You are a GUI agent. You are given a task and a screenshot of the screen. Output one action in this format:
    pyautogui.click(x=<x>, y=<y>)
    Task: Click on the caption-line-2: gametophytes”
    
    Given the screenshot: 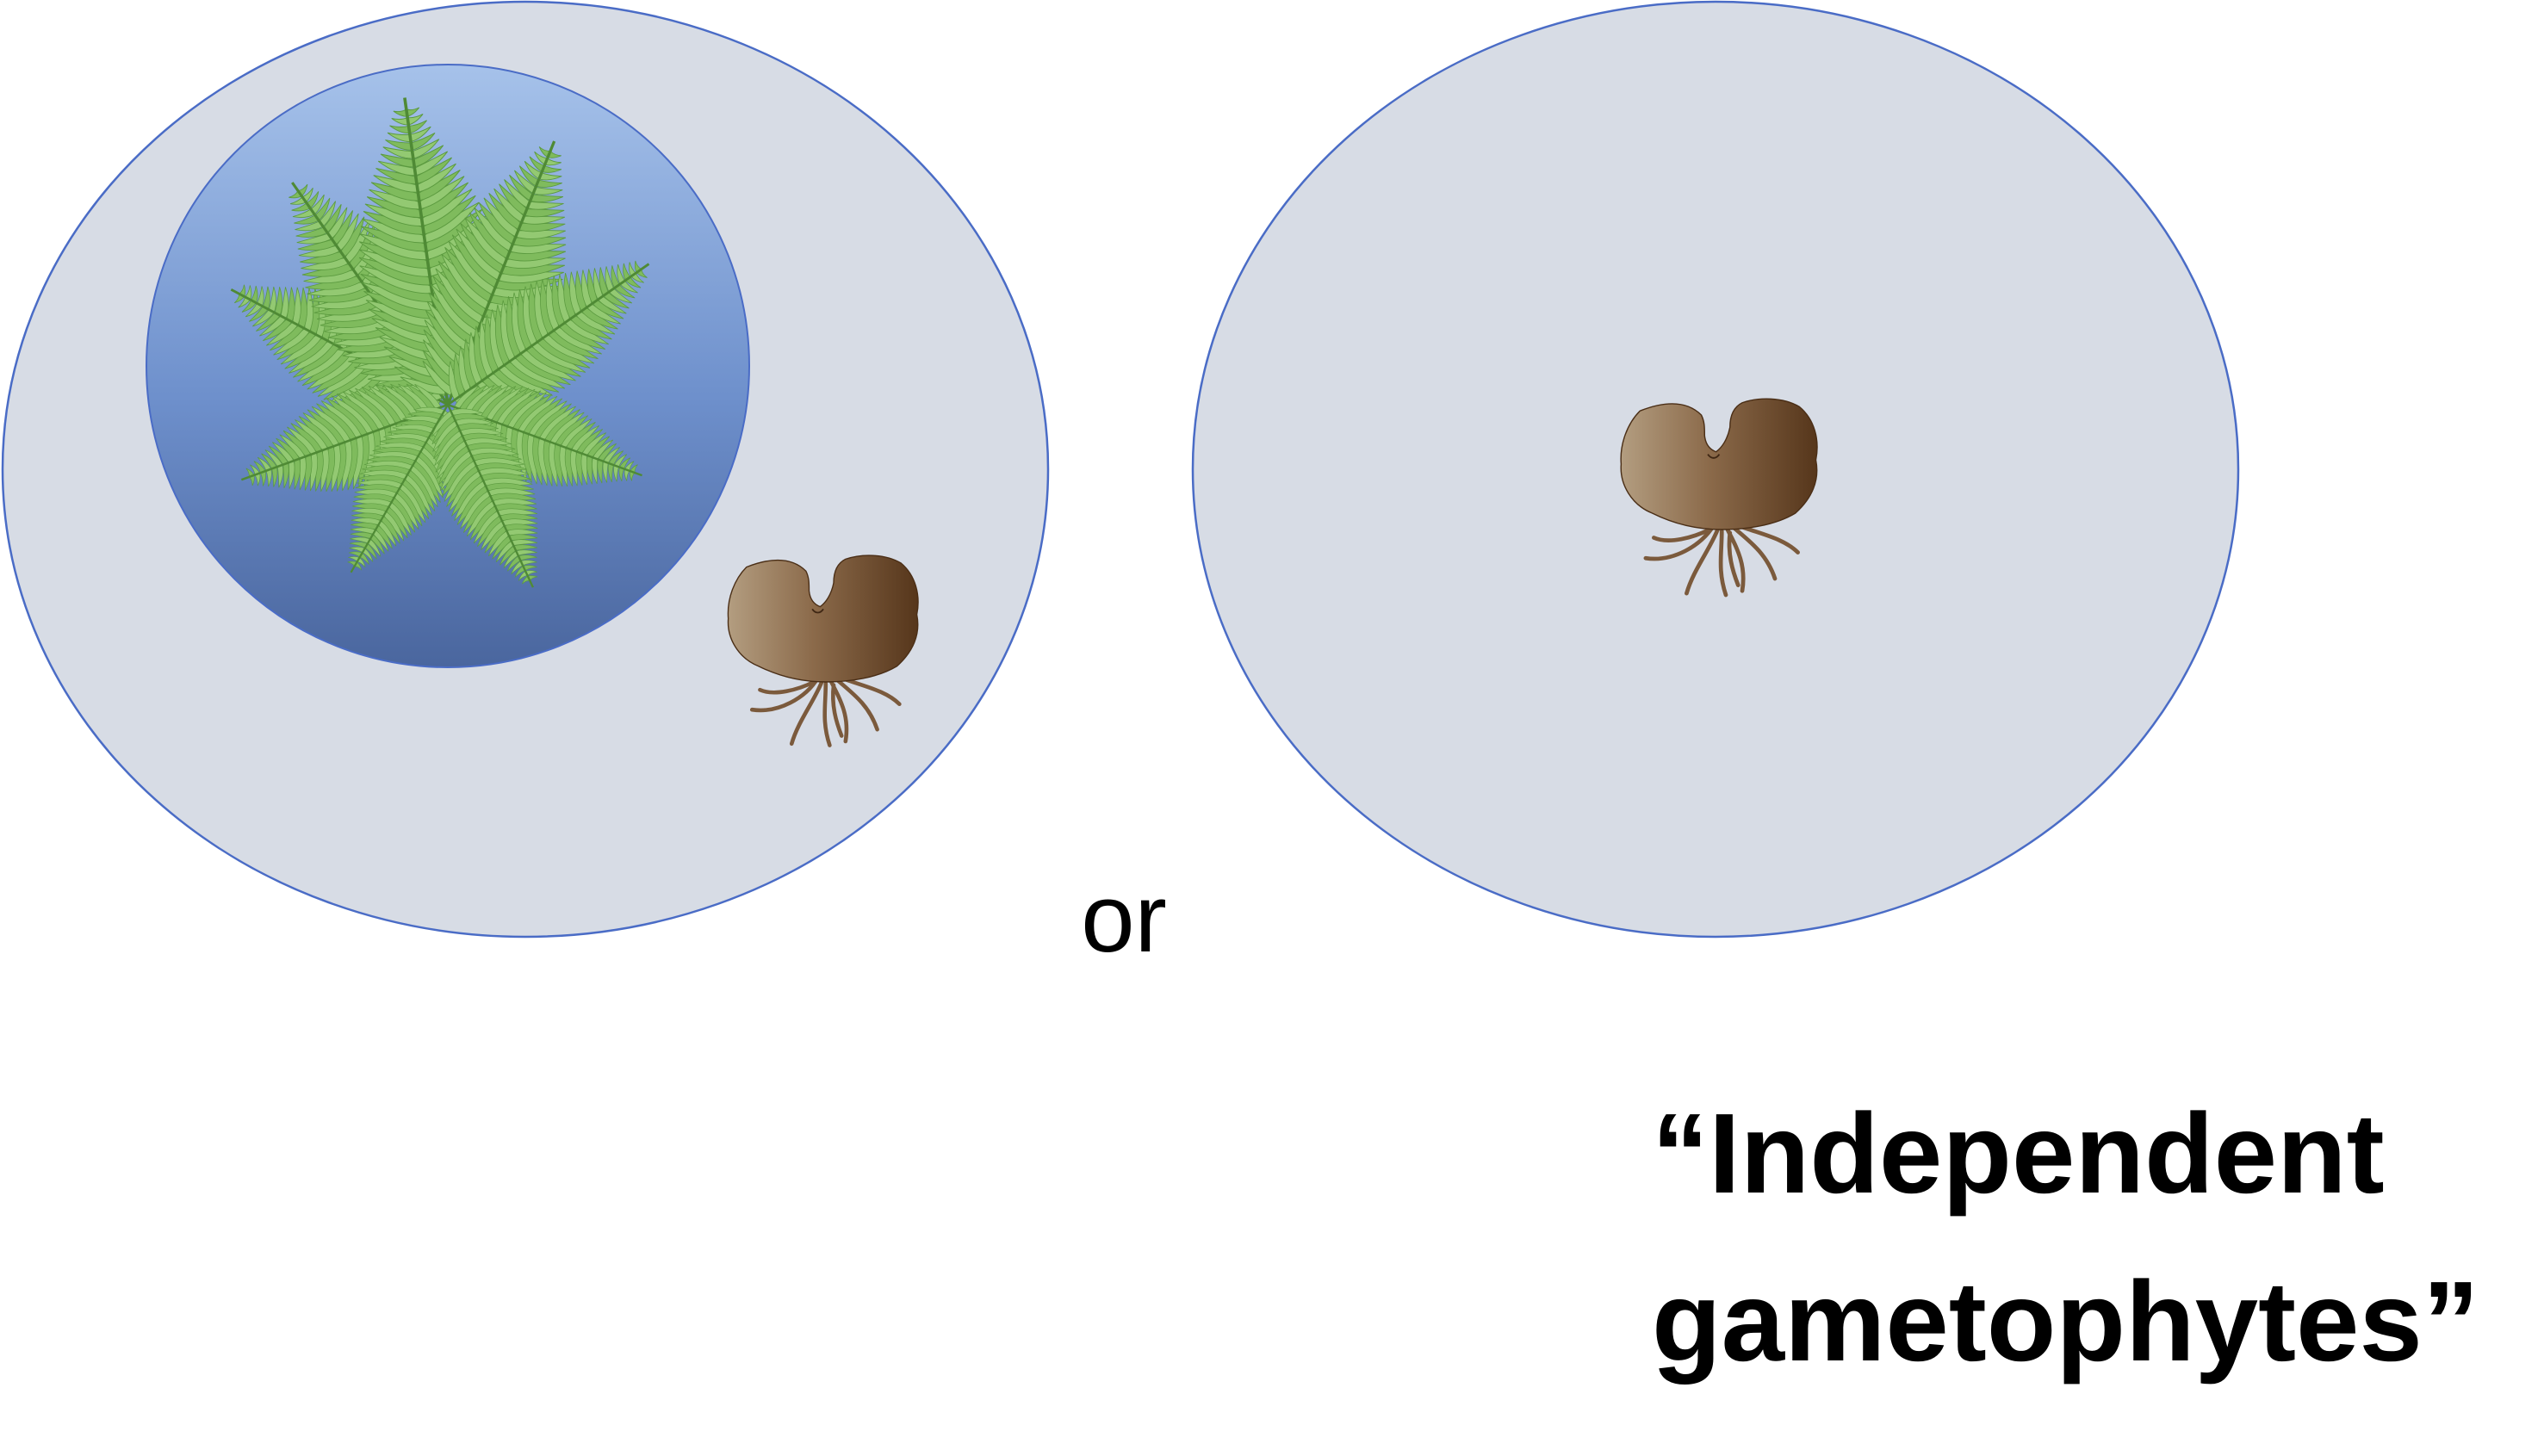 What is the action you would take?
    pyautogui.click(x=2065, y=1322)
    